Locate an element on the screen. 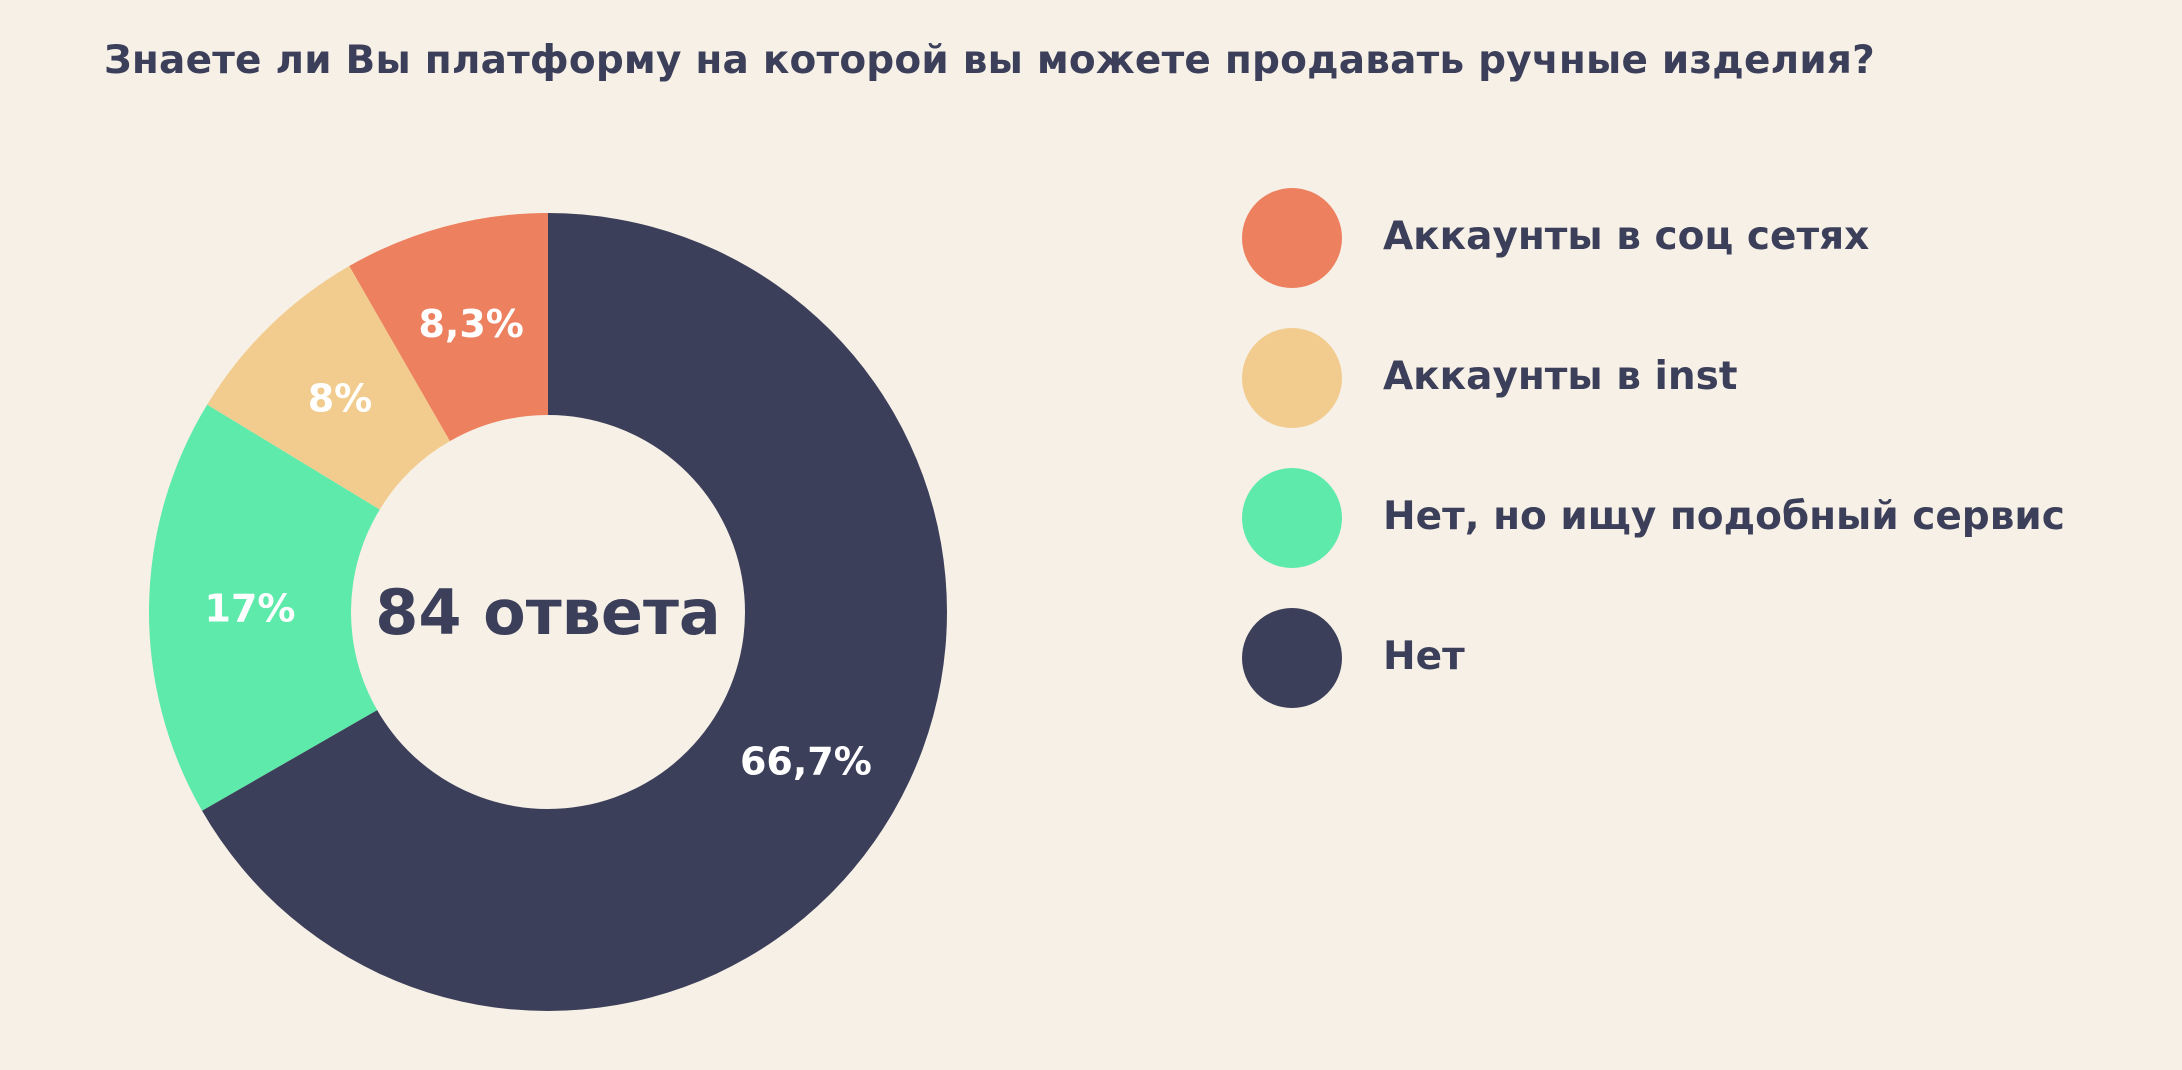 The width and height of the screenshot is (2182, 1070). slice-label-4: 66,7% is located at coordinates (806, 761).